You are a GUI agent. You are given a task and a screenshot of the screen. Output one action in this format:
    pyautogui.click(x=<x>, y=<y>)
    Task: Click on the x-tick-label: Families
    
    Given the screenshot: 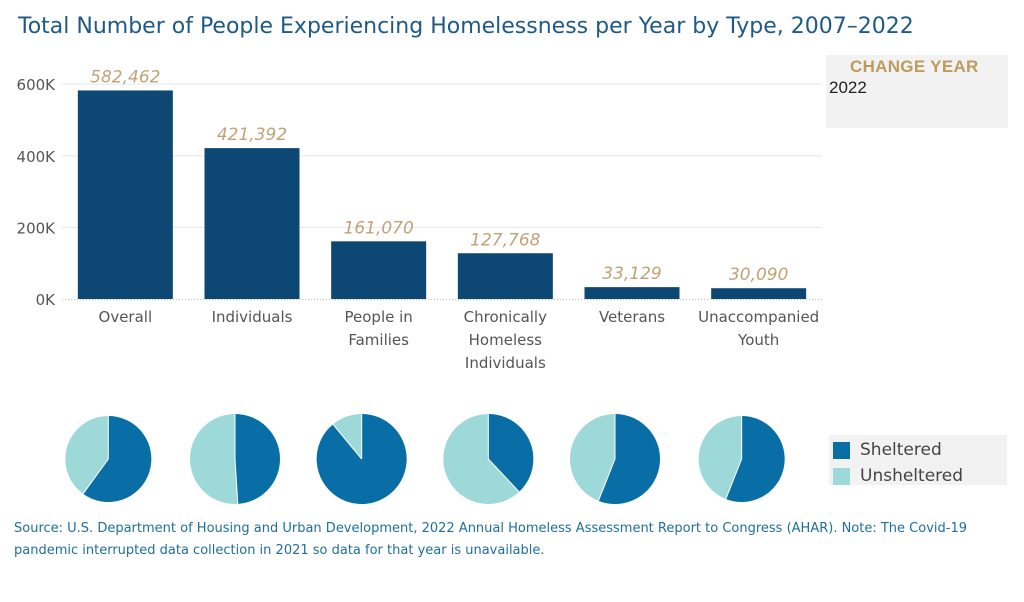 What is the action you would take?
    pyautogui.click(x=378, y=340)
    